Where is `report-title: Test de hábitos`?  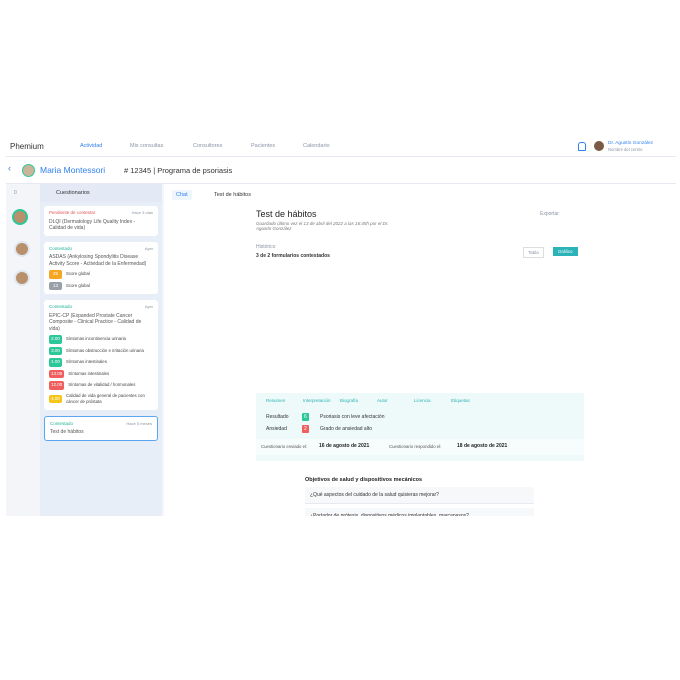
report-title: Test de hábitos is located at coordinates (286, 214).